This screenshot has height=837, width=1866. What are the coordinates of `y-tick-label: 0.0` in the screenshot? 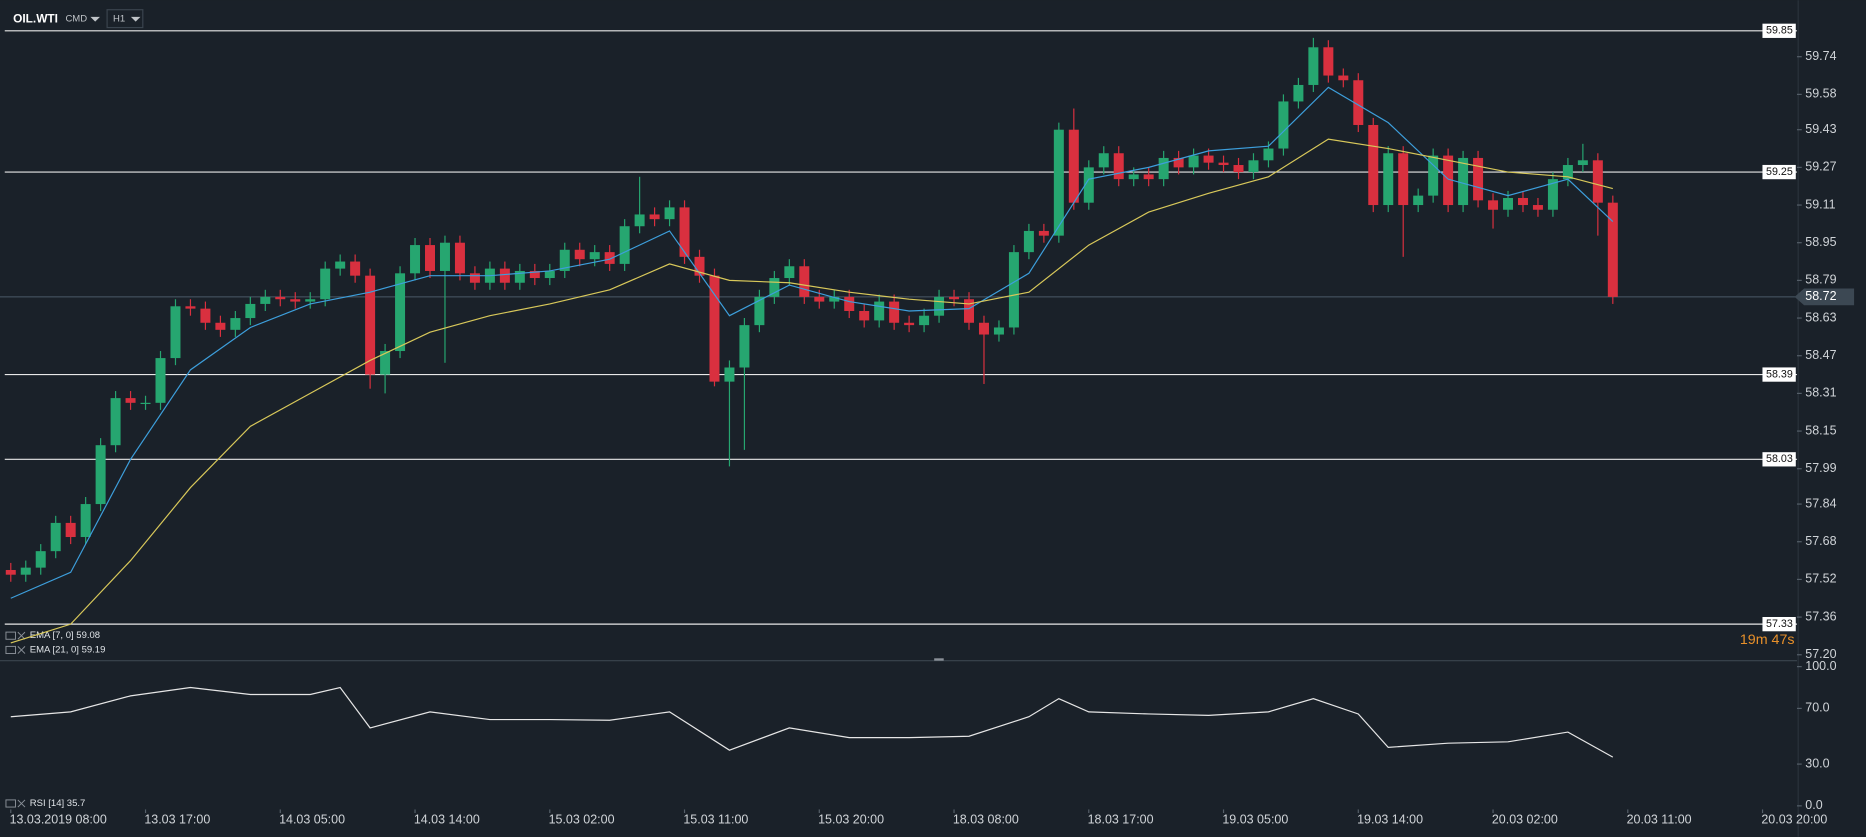 It's located at (1813, 805).